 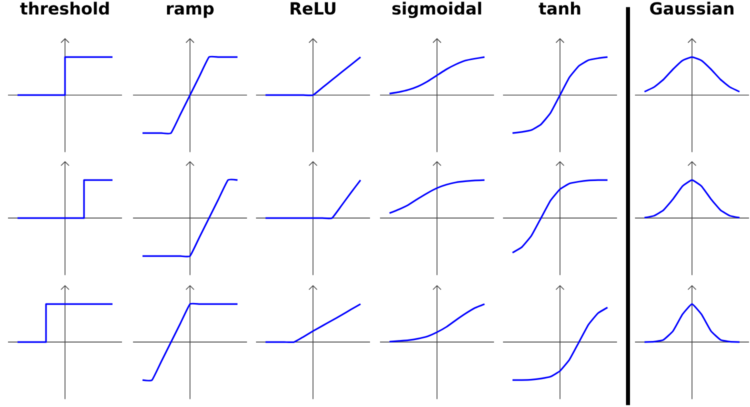 I want to click on chart-title: threshold, so click(x=64, y=8).